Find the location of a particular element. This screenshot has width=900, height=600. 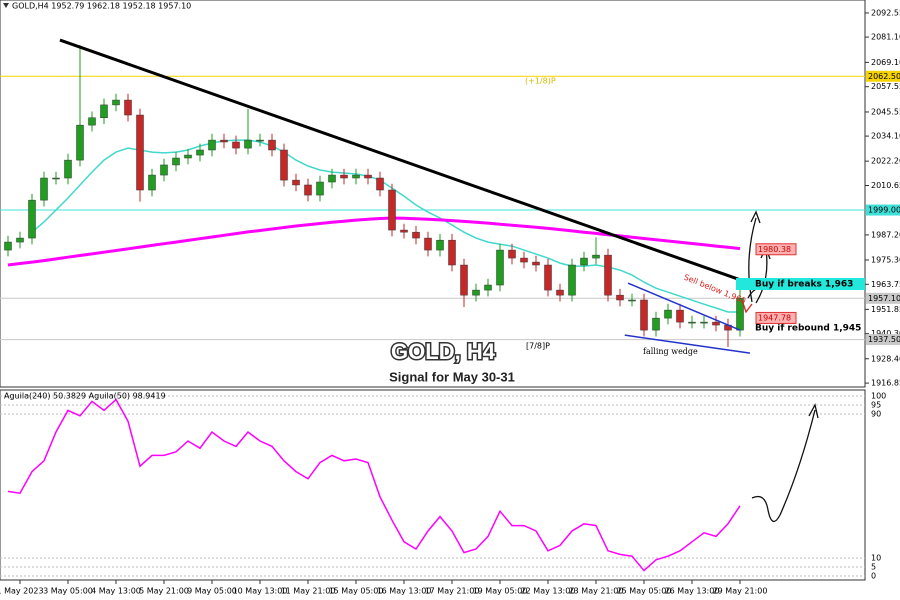

level-label: 1947.78 is located at coordinates (774, 317).